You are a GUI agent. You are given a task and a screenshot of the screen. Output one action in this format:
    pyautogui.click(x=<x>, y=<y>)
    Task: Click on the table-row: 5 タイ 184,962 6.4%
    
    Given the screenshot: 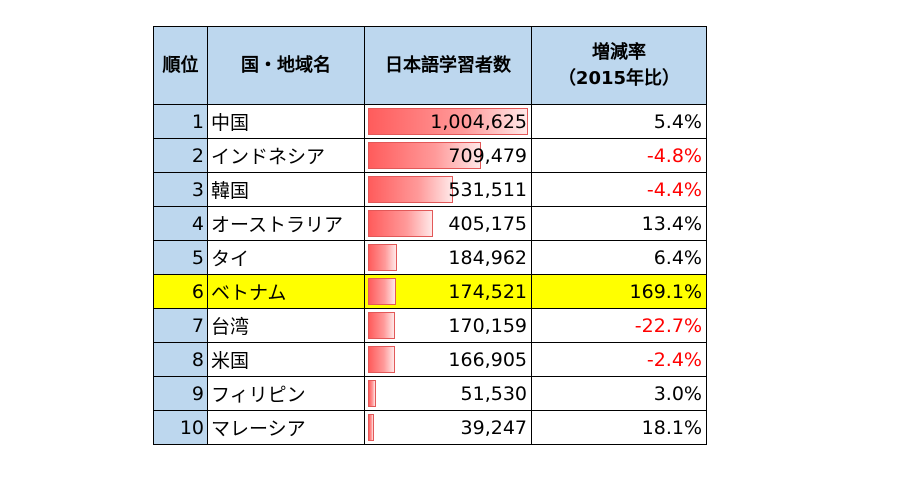 What is the action you would take?
    pyautogui.click(x=430, y=257)
    